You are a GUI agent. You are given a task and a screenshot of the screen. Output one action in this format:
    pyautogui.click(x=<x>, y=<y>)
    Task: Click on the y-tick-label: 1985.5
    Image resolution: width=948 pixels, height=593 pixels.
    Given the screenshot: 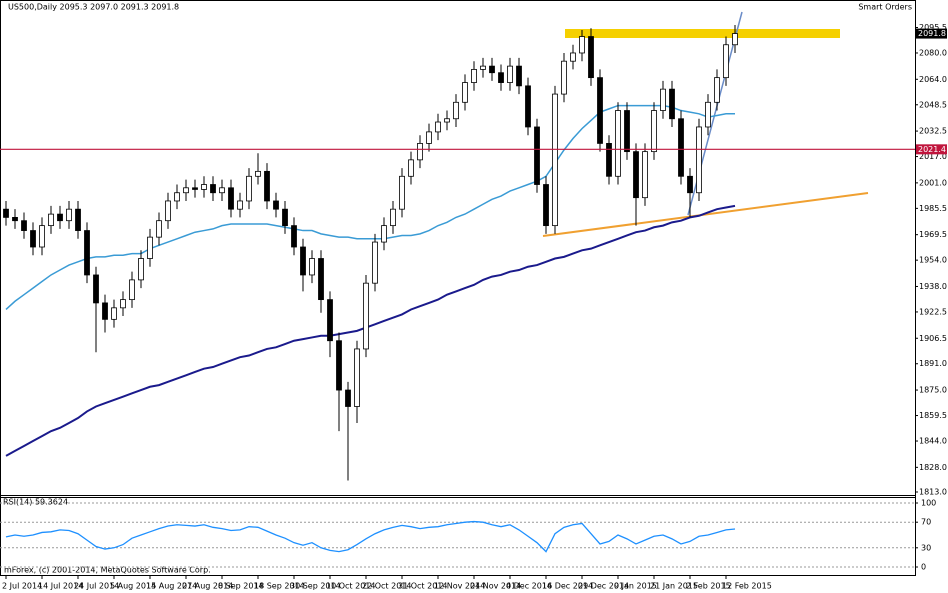 What is the action you would take?
    pyautogui.click(x=933, y=208)
    